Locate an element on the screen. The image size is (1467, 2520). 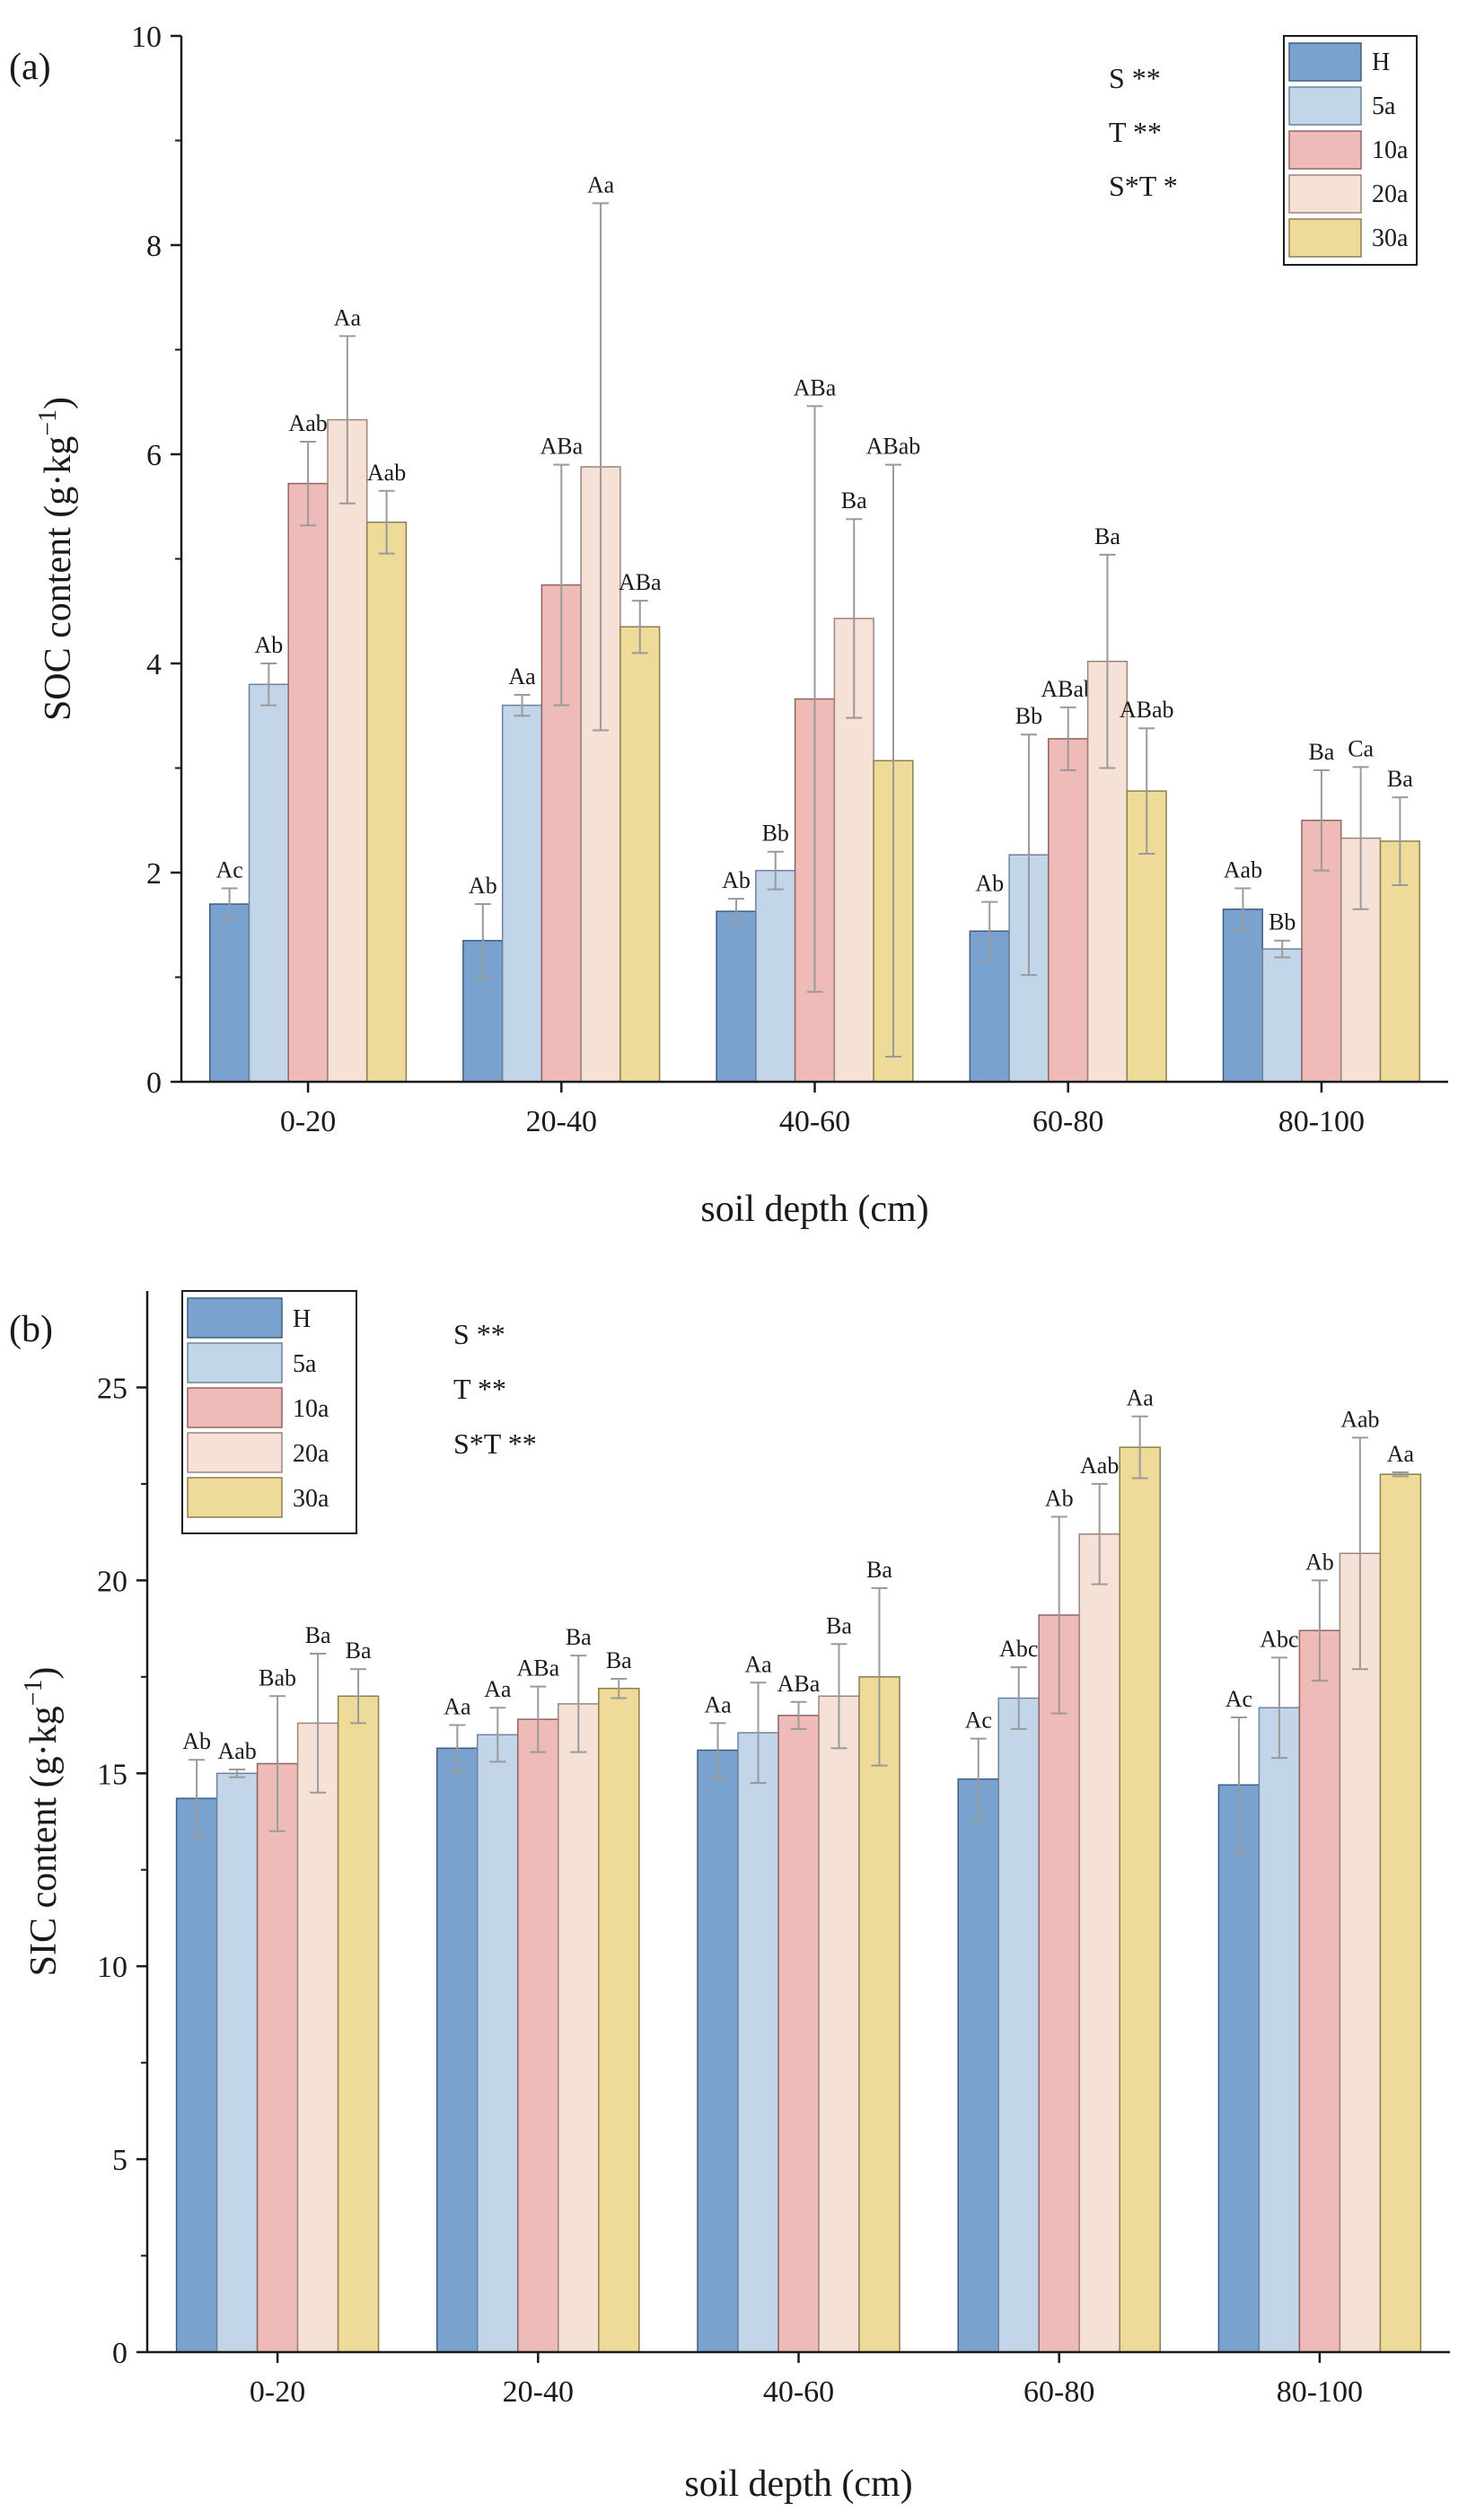
legend: H 5a 10a 20a 30a is located at coordinates (269, 1412).